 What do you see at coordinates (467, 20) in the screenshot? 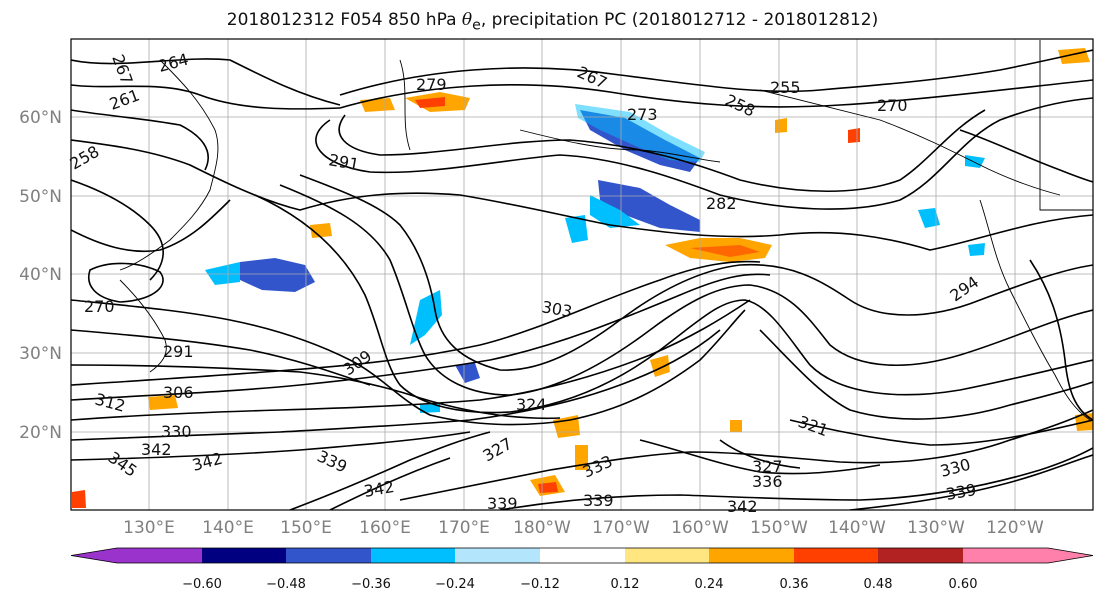
I see `title-theta-symbol: θ` at bounding box center [467, 20].